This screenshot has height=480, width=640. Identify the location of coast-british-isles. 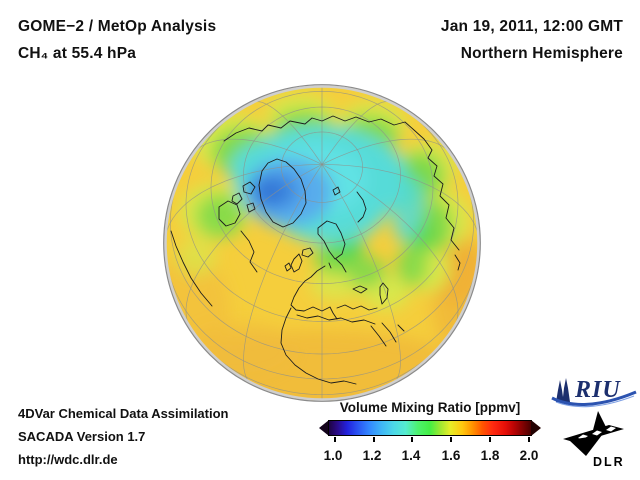
(293, 263).